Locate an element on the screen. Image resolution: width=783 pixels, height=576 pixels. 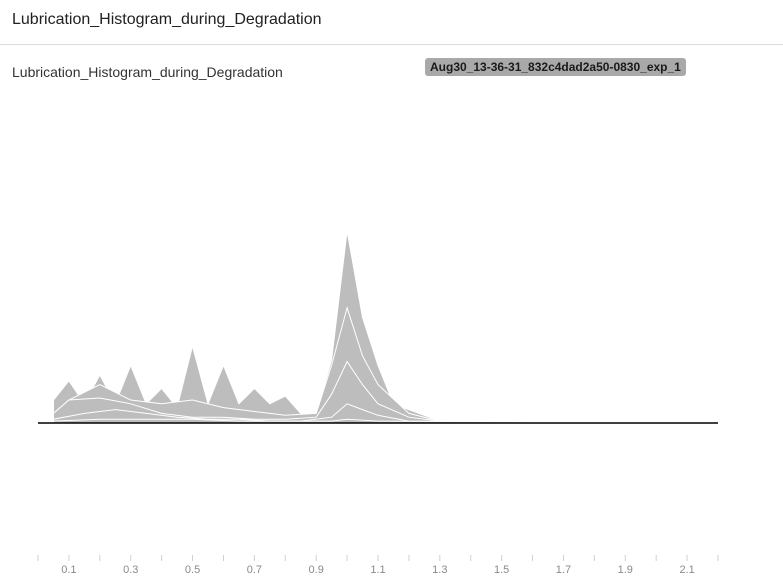
card-header: Lubrication_Histogram_during_Degradation is located at coordinates (391, 22).